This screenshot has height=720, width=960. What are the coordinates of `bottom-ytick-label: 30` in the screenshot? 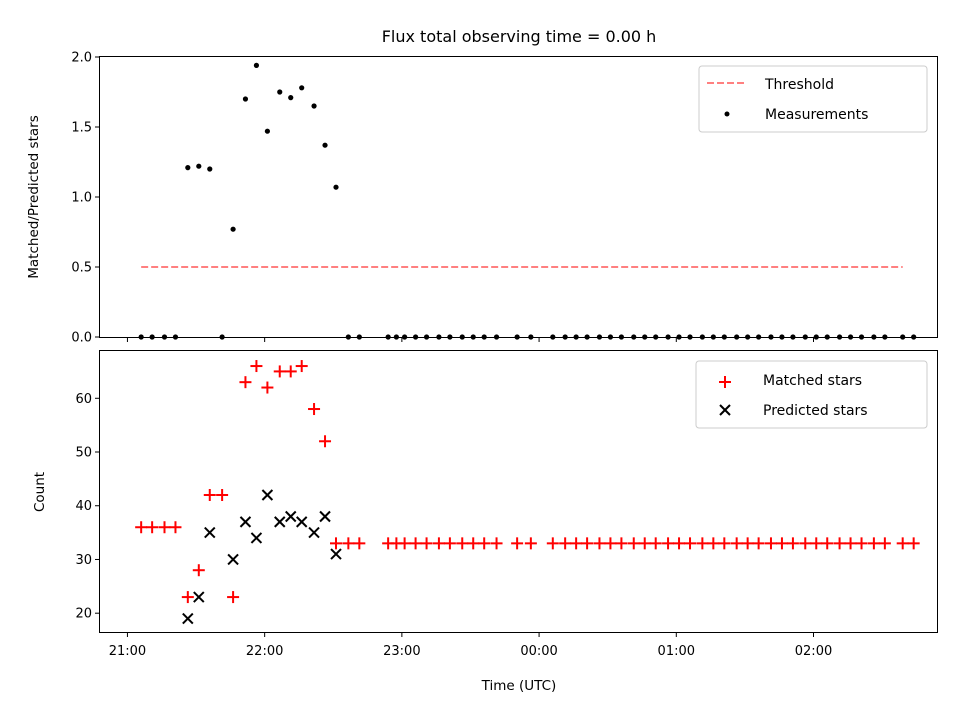 It's located at (83, 560).